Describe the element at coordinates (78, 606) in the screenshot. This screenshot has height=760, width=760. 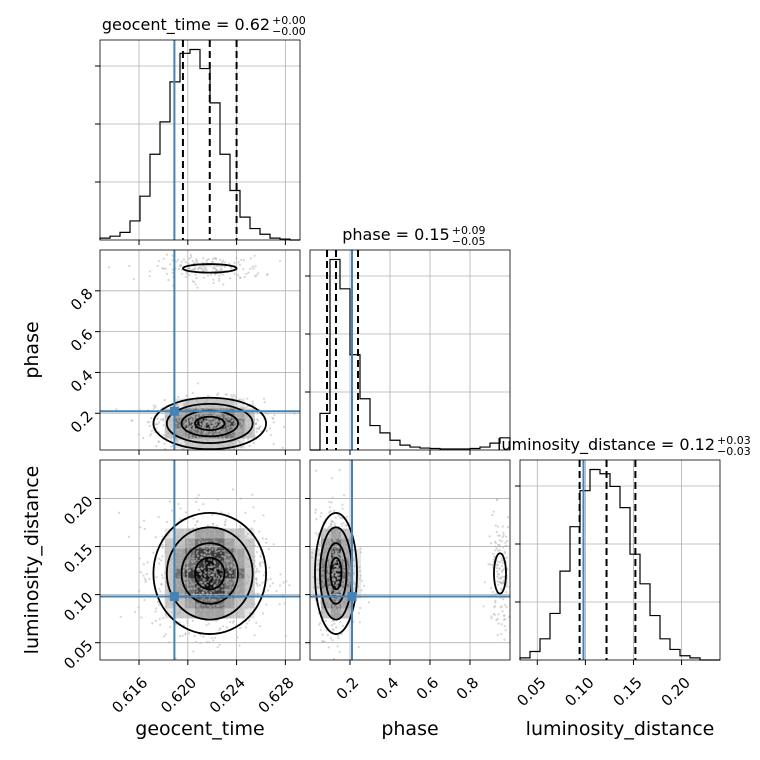
I see `y-tick-label: 0.10` at that location.